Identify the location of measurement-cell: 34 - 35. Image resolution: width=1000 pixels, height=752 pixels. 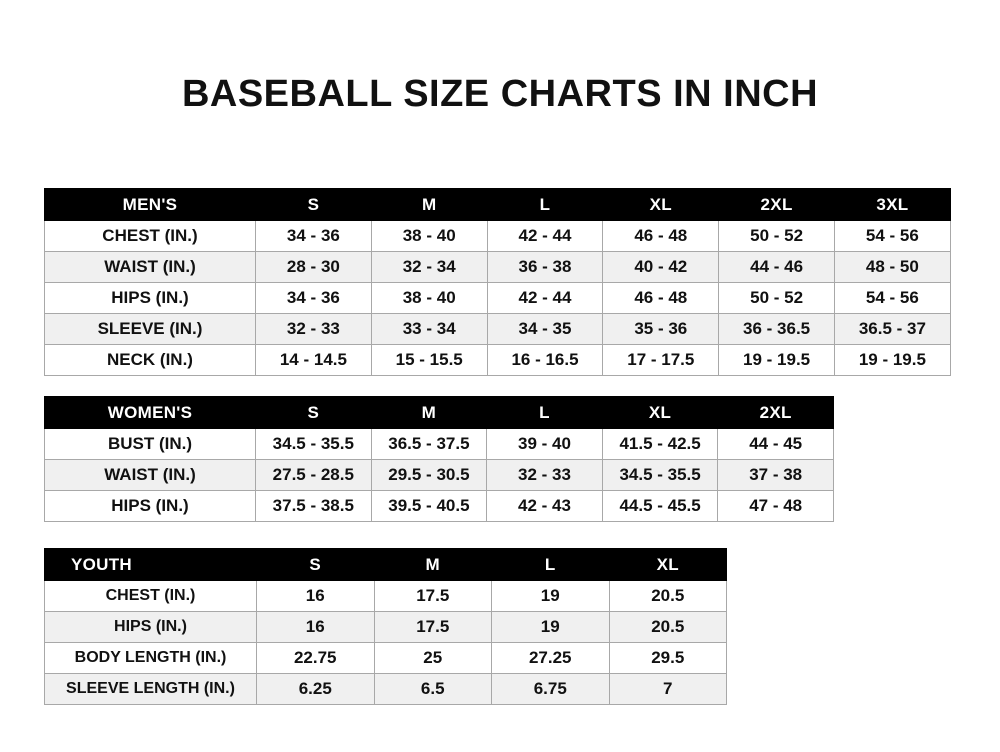
(545, 329).